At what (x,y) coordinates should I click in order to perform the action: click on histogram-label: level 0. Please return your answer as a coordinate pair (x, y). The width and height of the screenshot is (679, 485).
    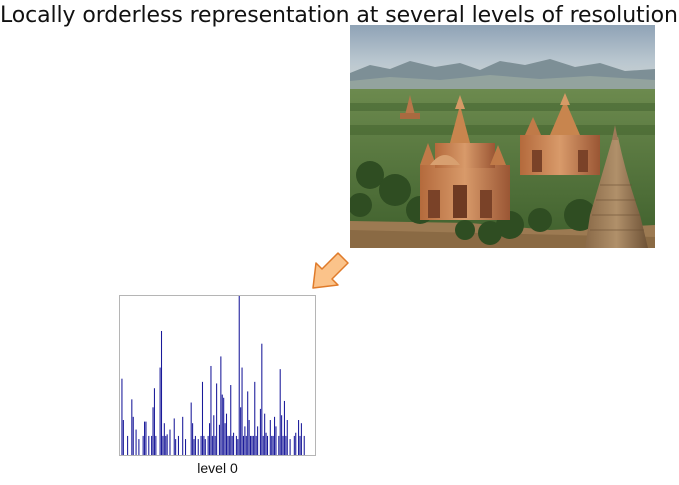
    Looking at the image, I should click on (217, 468).